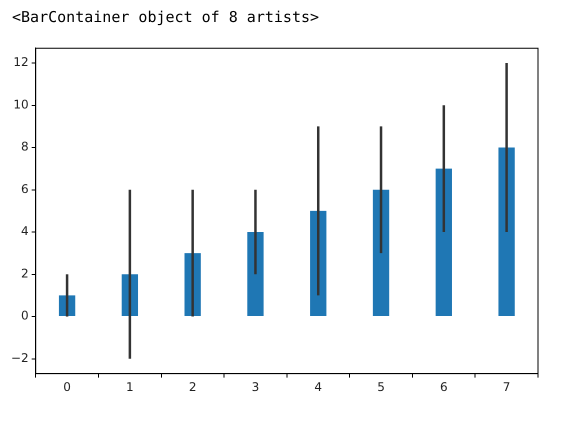 The image size is (588, 432). Describe the element at coordinates (444, 387) in the screenshot. I see `x-tick-label: 6` at that location.